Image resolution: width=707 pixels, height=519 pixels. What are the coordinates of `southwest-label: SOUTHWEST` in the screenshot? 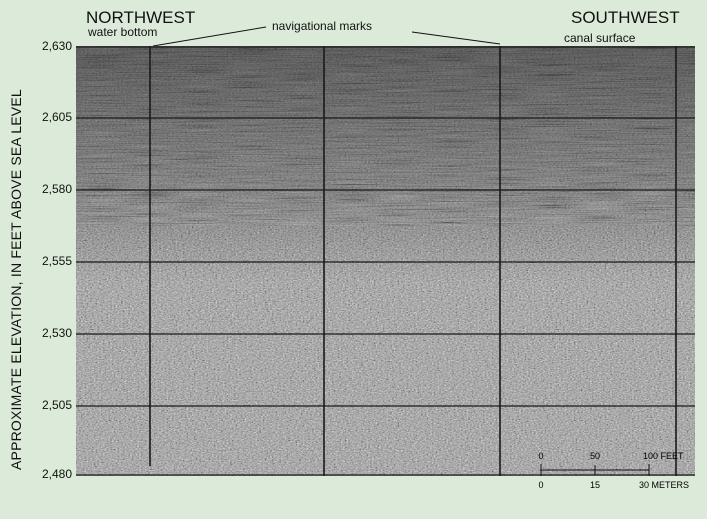 It's located at (625, 17).